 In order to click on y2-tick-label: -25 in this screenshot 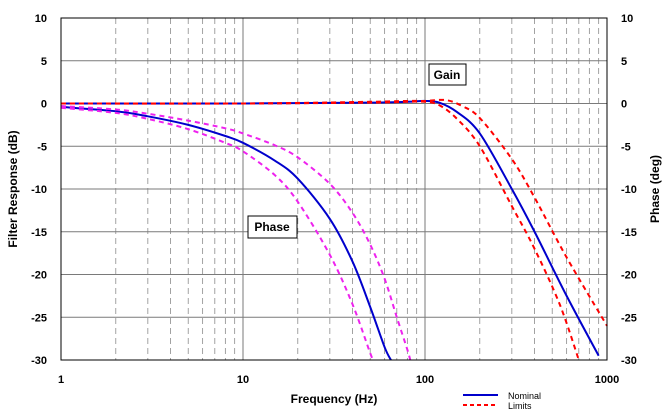, I will do `click(629, 318)`.